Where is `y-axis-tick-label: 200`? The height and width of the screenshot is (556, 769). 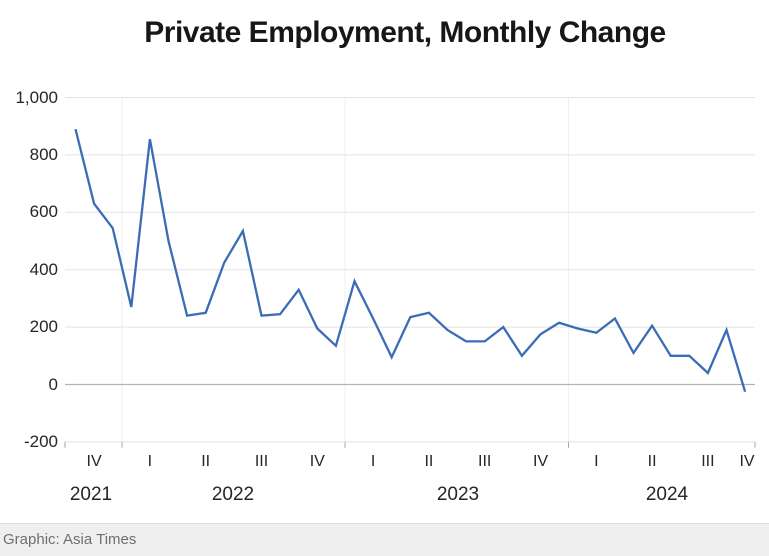 y-axis-tick-label: 200 is located at coordinates (43, 327).